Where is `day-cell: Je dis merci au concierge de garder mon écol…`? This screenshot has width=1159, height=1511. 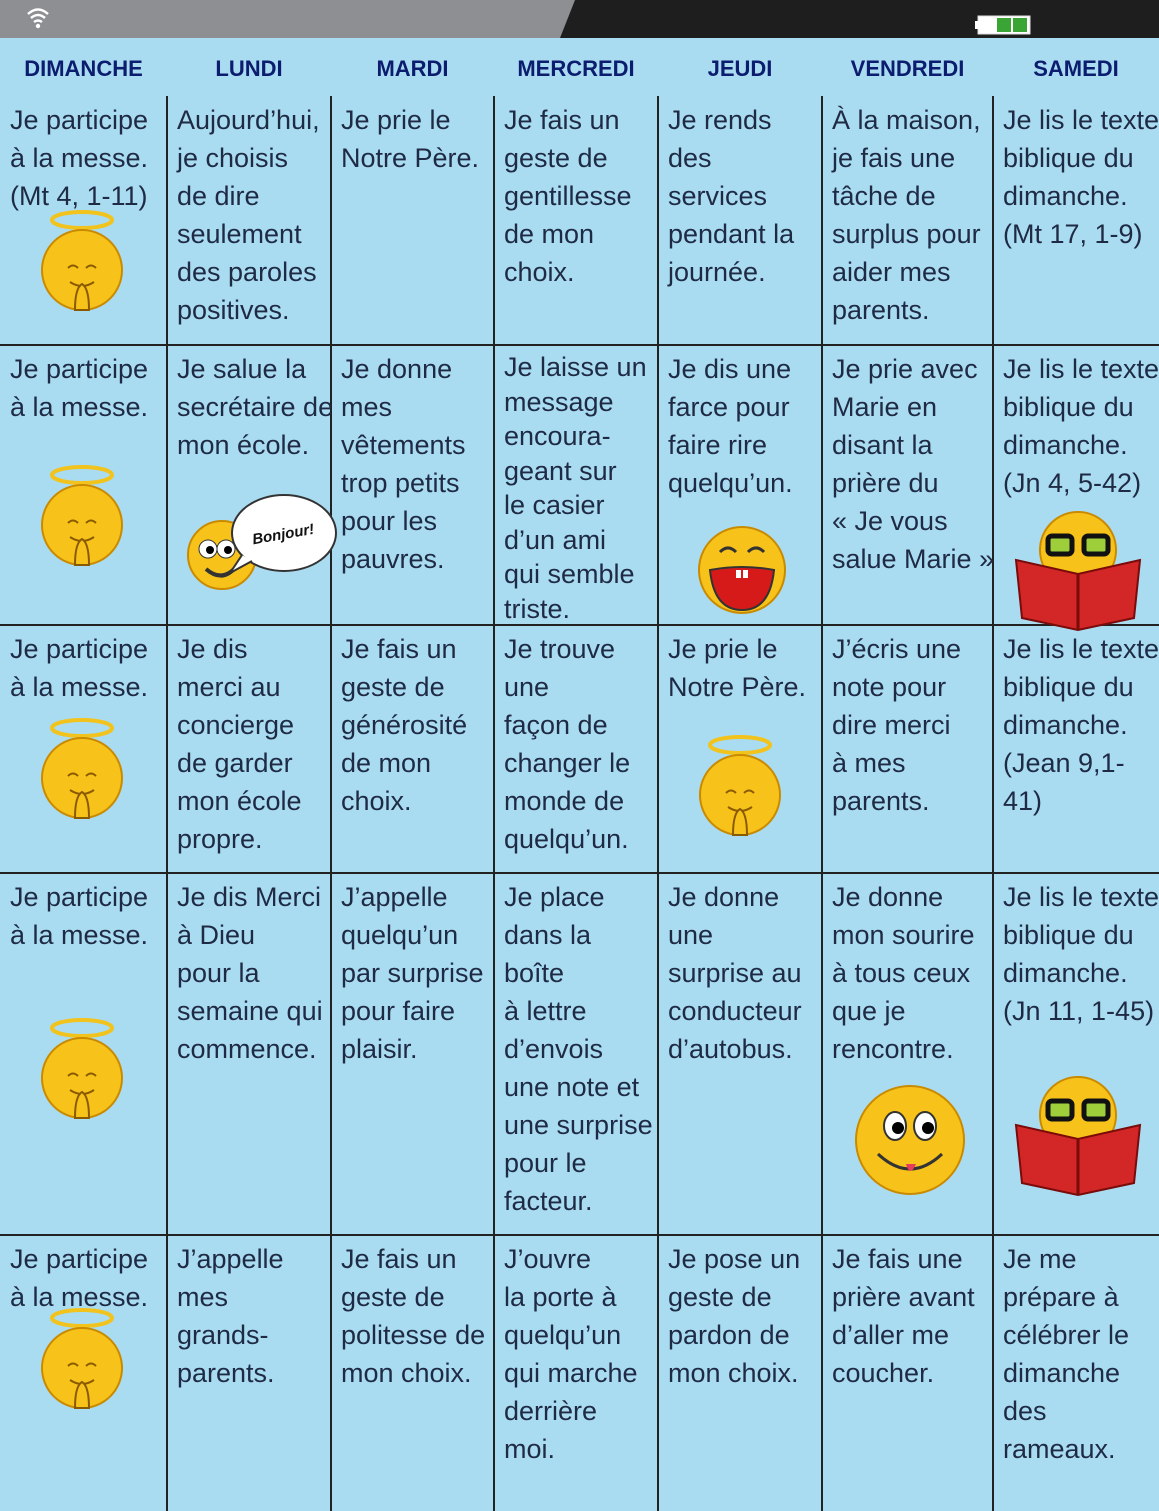
day-cell: Je dis merci au concierge de garder mon écol… is located at coordinates (249, 749).